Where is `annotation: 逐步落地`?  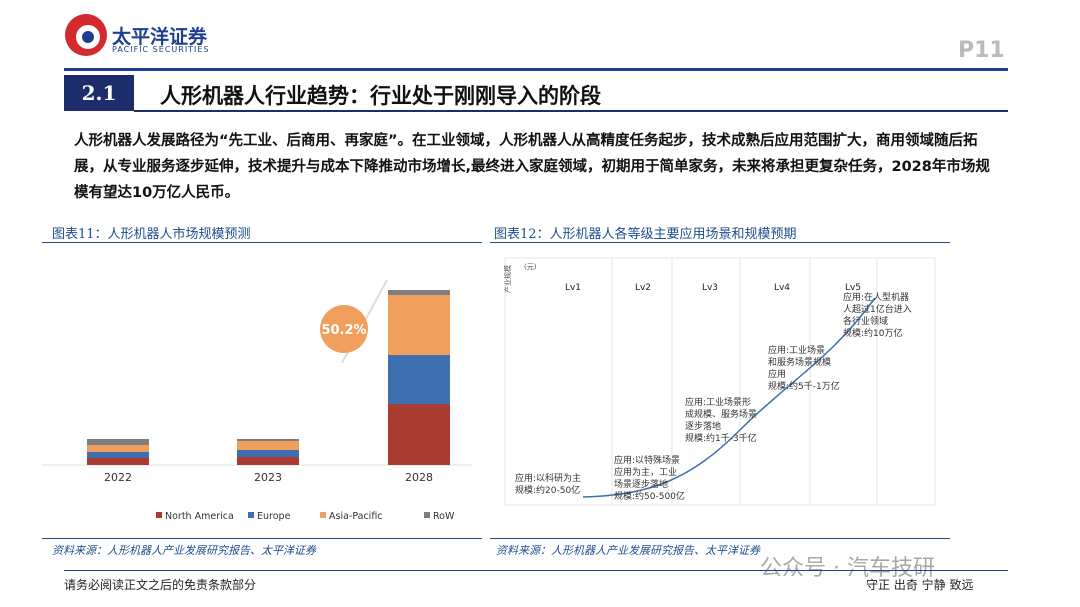
annotation: 逐步落地 is located at coordinates (703, 426).